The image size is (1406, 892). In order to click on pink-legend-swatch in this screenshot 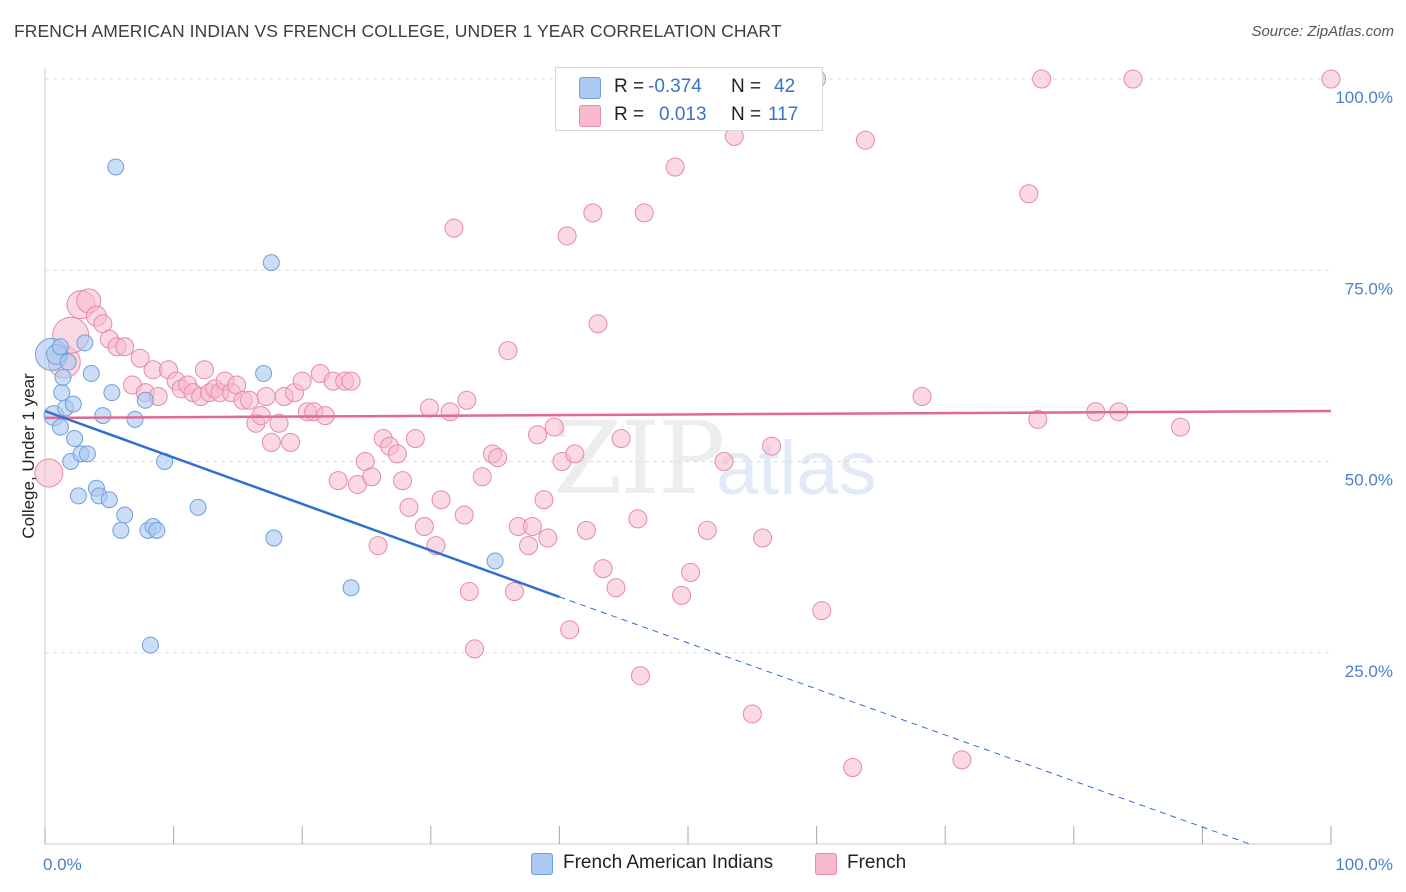, I will do `click(826, 864)`.